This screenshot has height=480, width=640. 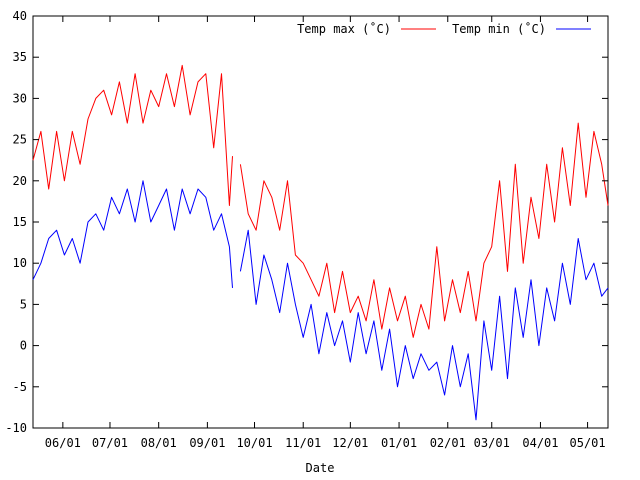 What do you see at coordinates (540, 443) in the screenshot?
I see `x-tick-label: 04/01` at bounding box center [540, 443].